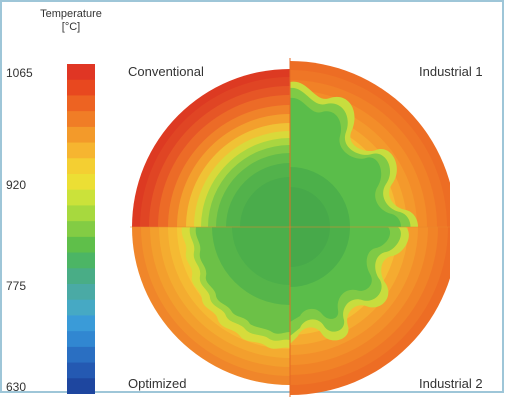  I want to click on legend-tick-775: 775, so click(16, 286).